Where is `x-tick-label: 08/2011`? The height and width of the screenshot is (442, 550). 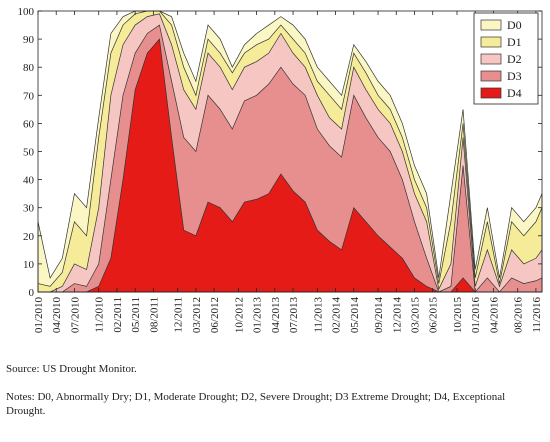 x-tick-label: 08/2011 is located at coordinates (154, 315).